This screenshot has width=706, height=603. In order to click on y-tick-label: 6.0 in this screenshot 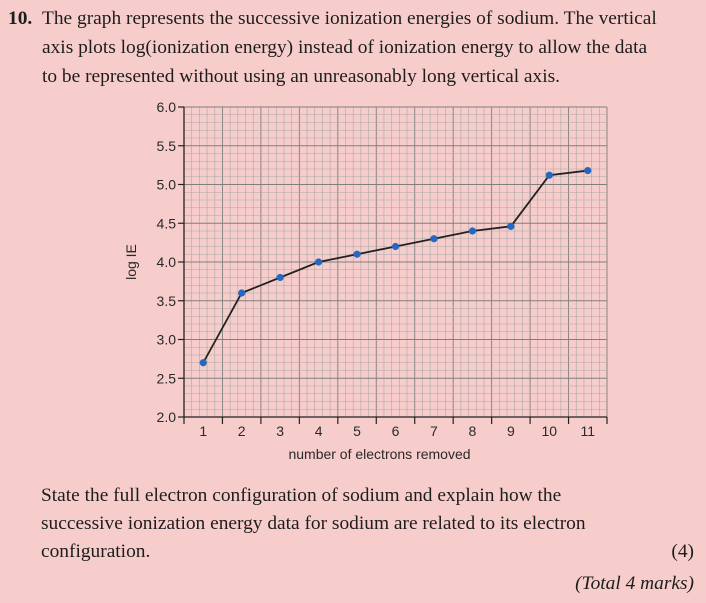, I will do `click(167, 107)`.